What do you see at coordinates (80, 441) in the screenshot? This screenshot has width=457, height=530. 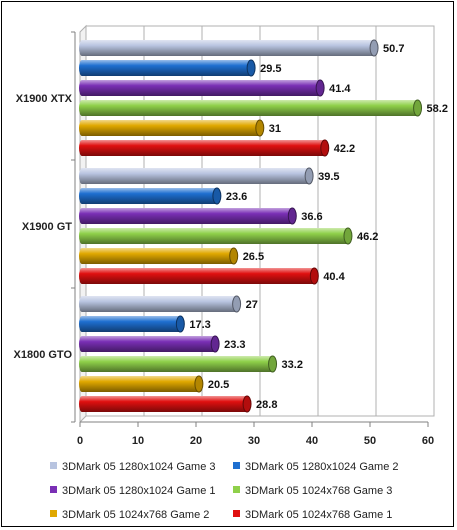 I see `x-tick-label: 0` at bounding box center [80, 441].